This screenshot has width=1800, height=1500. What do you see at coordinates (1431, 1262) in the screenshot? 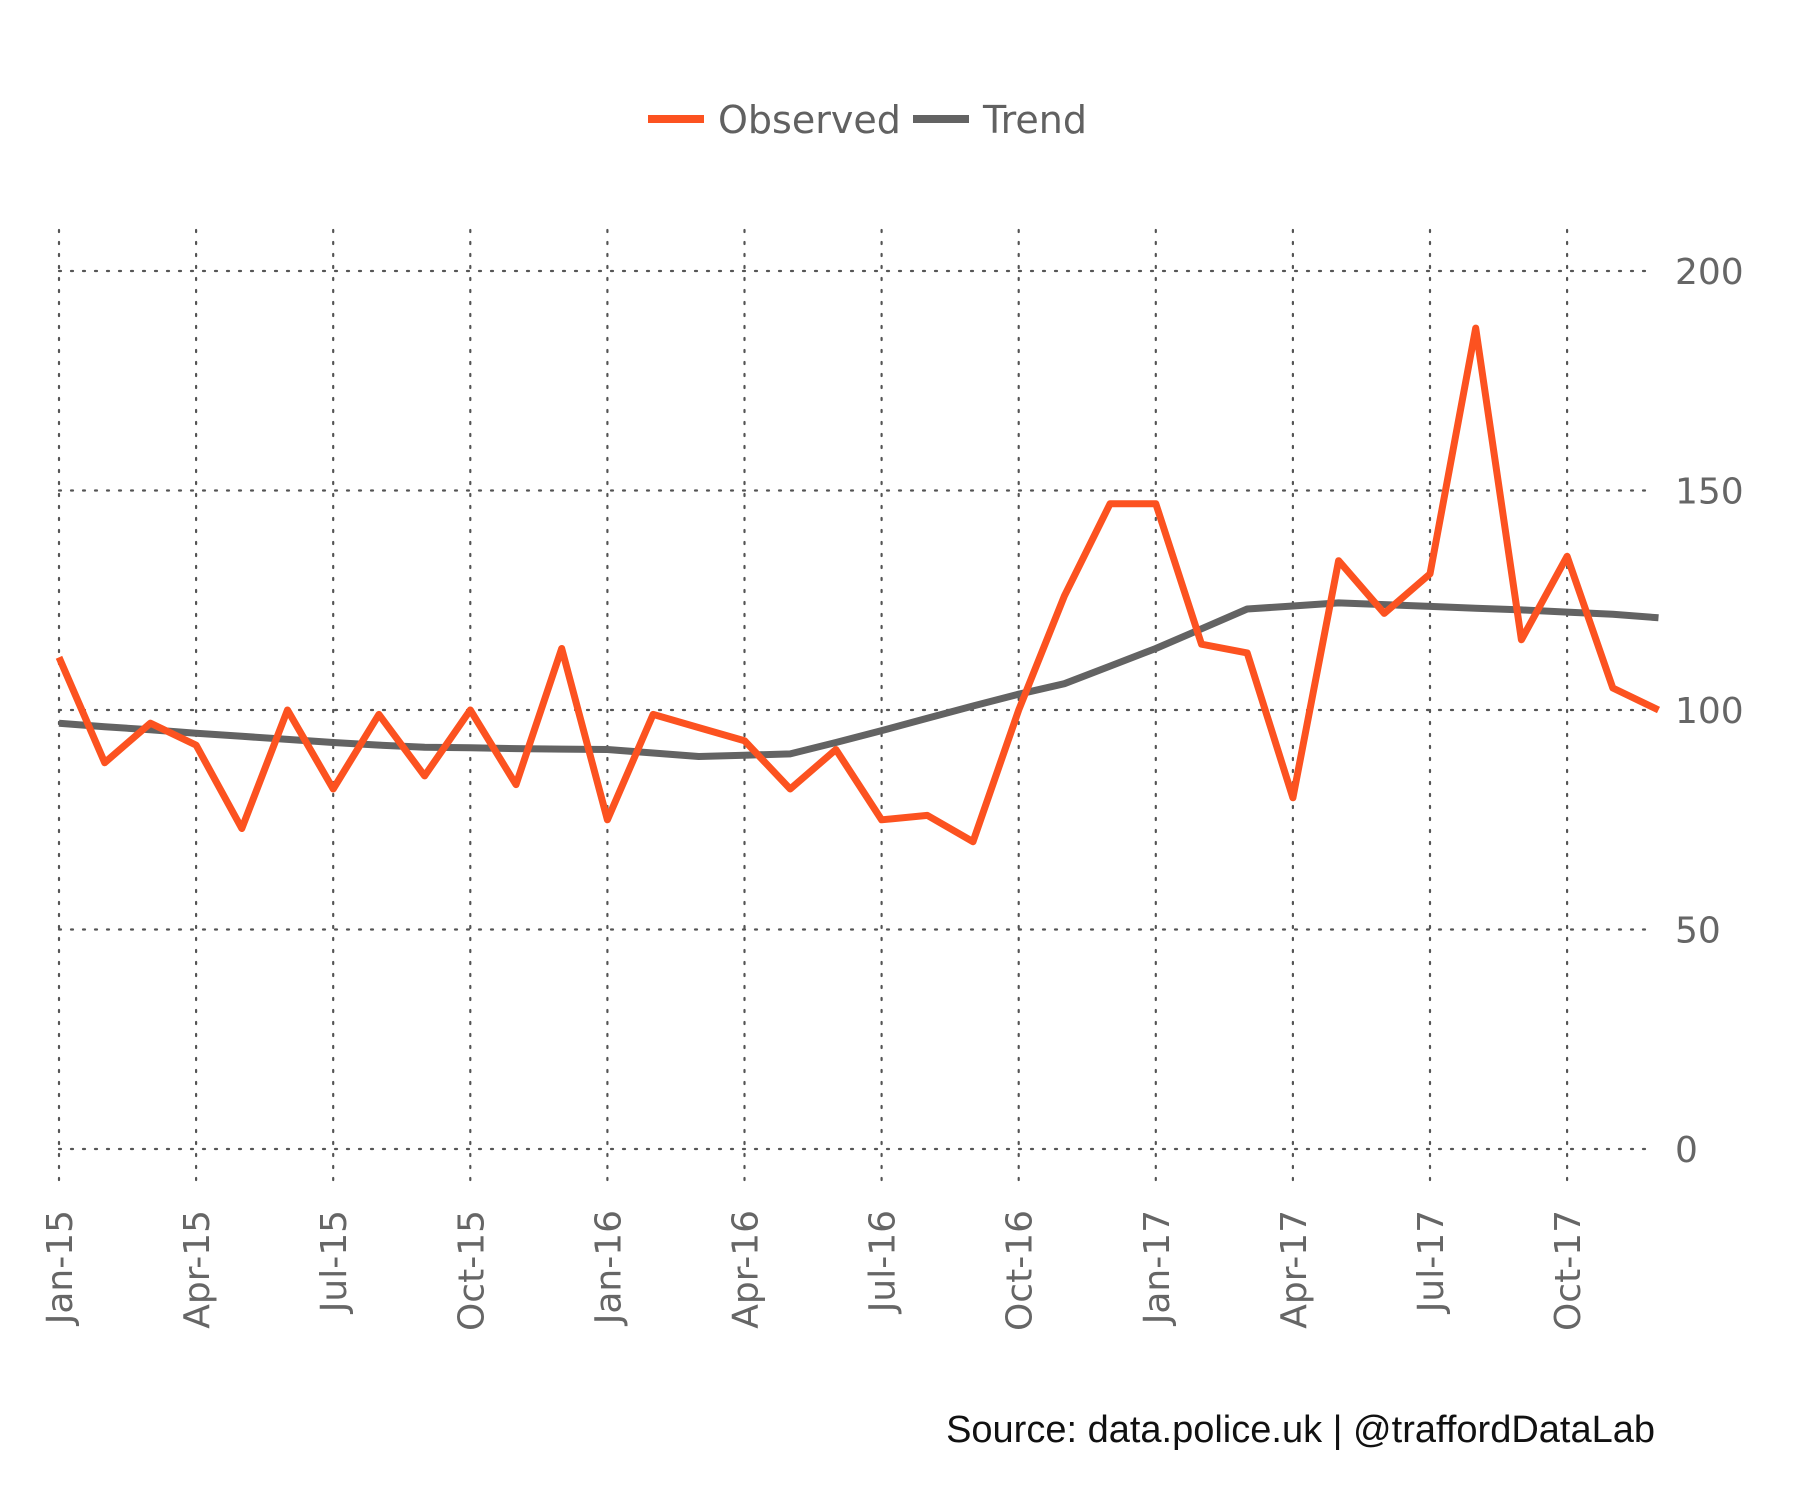
I see `x-tick-label: Jul-17` at bounding box center [1431, 1262].